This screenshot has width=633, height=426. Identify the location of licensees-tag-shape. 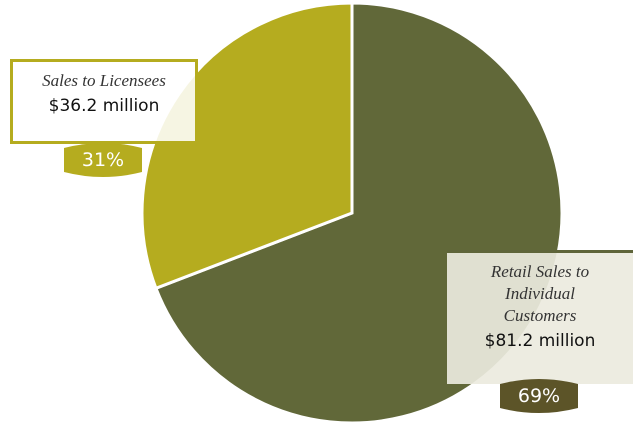
(103, 160).